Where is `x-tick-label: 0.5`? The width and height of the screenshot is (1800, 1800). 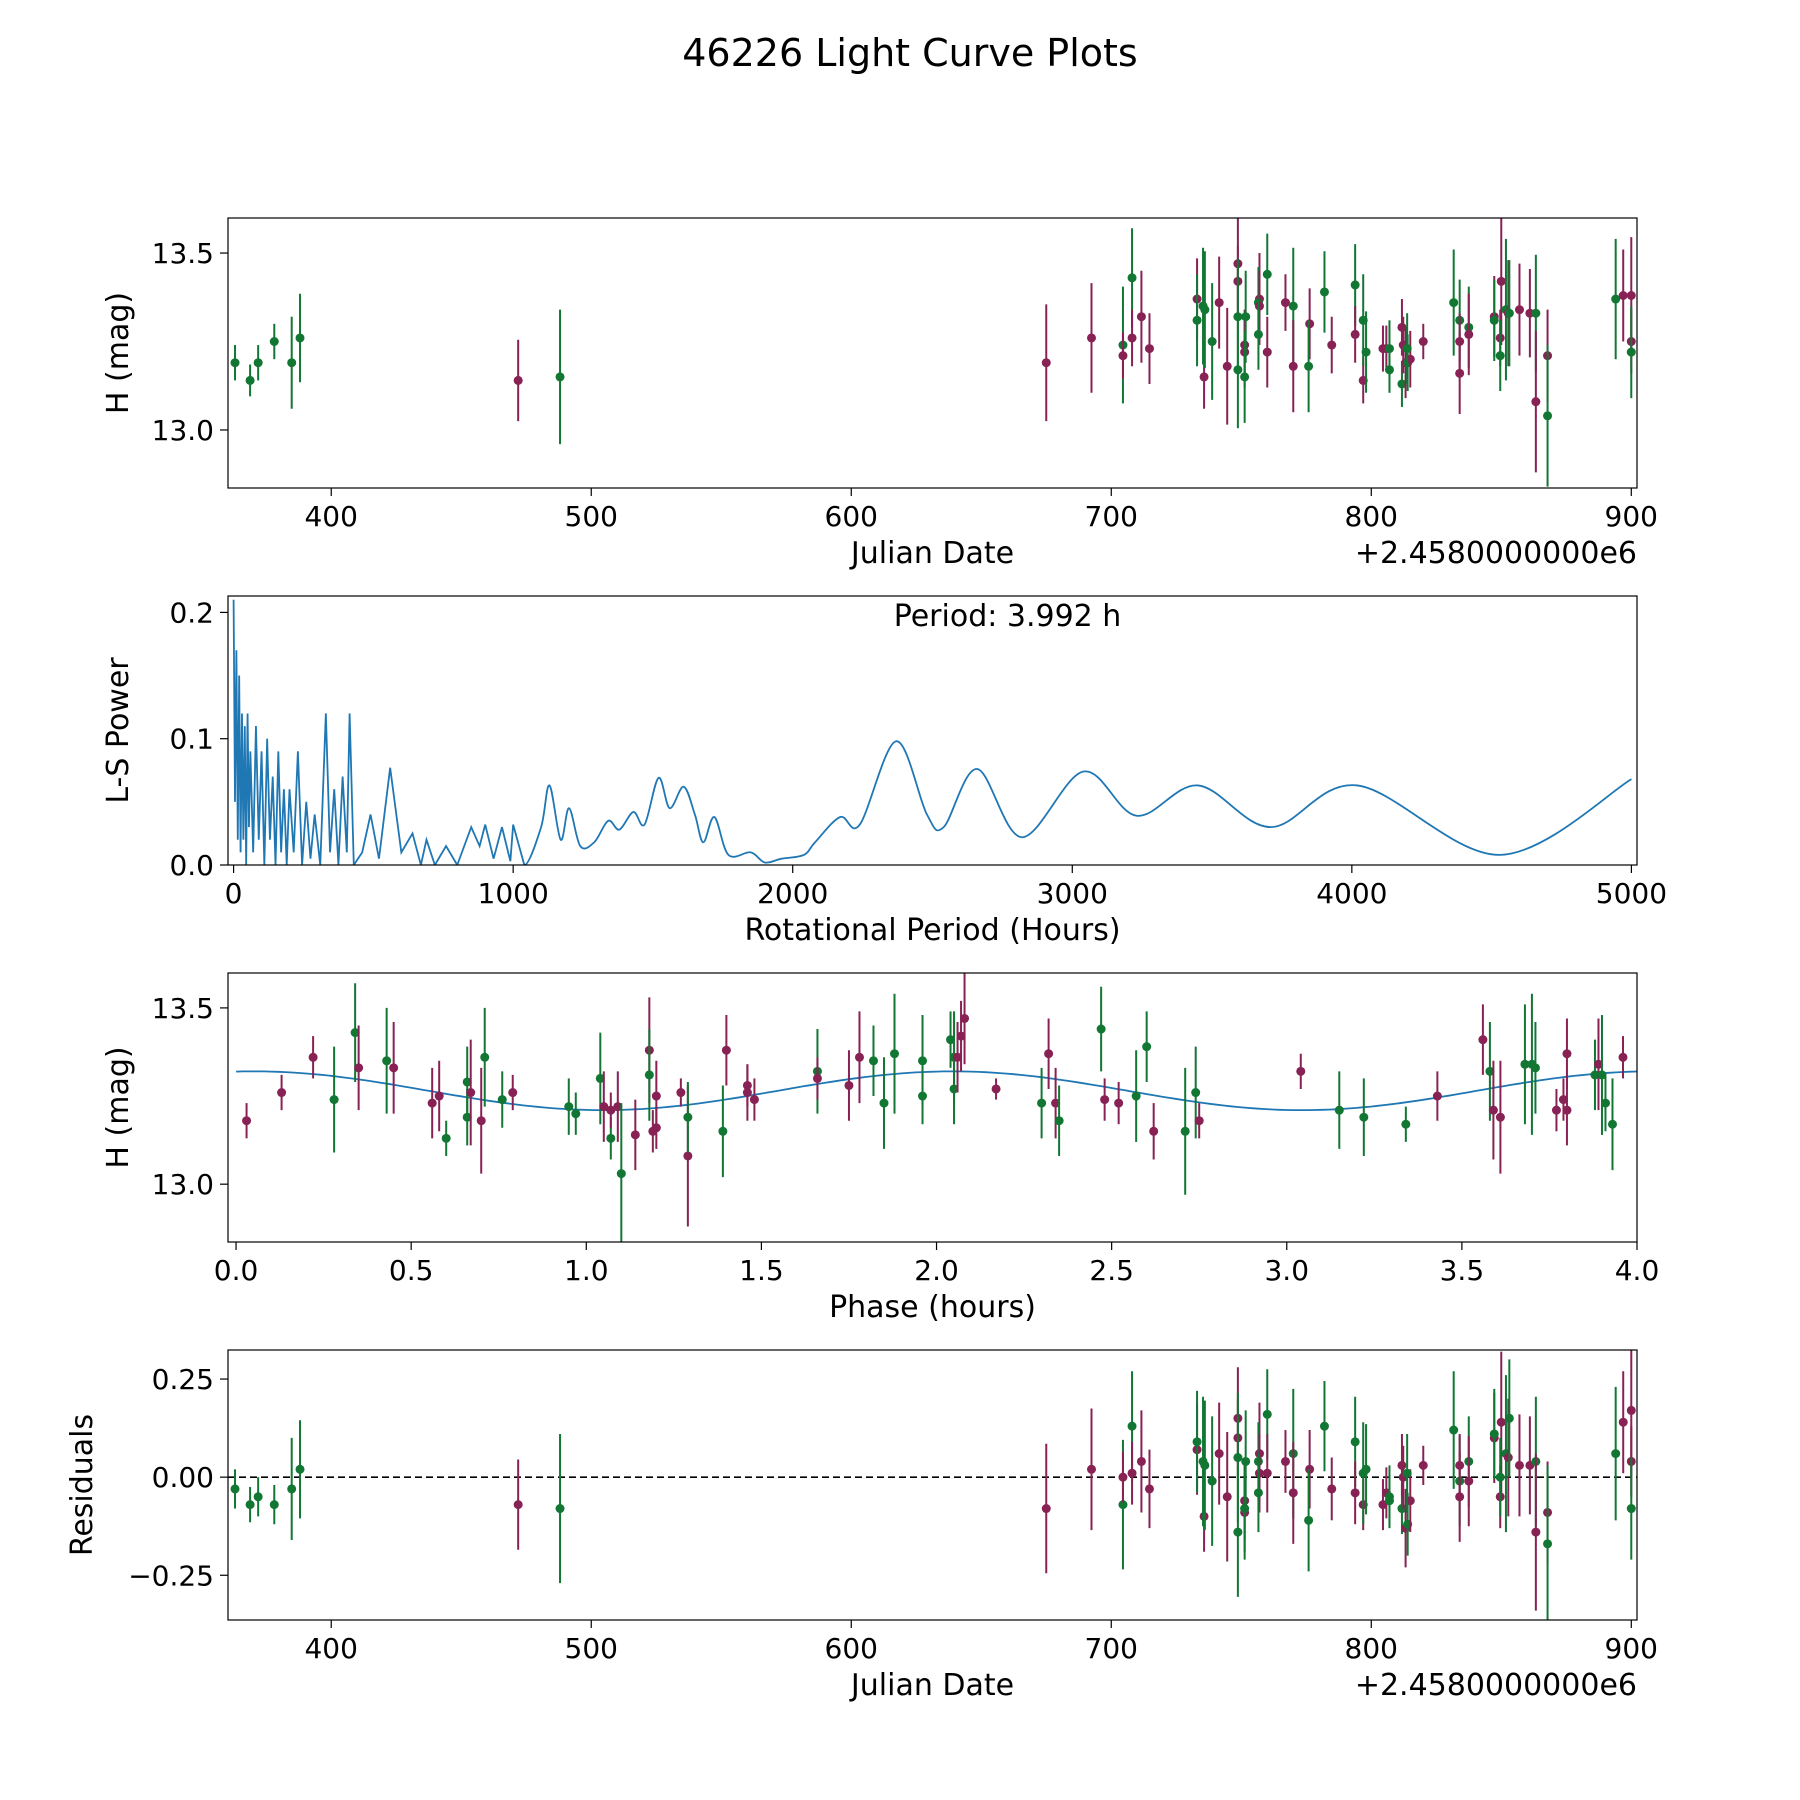
x-tick-label: 0.5 is located at coordinates (411, 1270).